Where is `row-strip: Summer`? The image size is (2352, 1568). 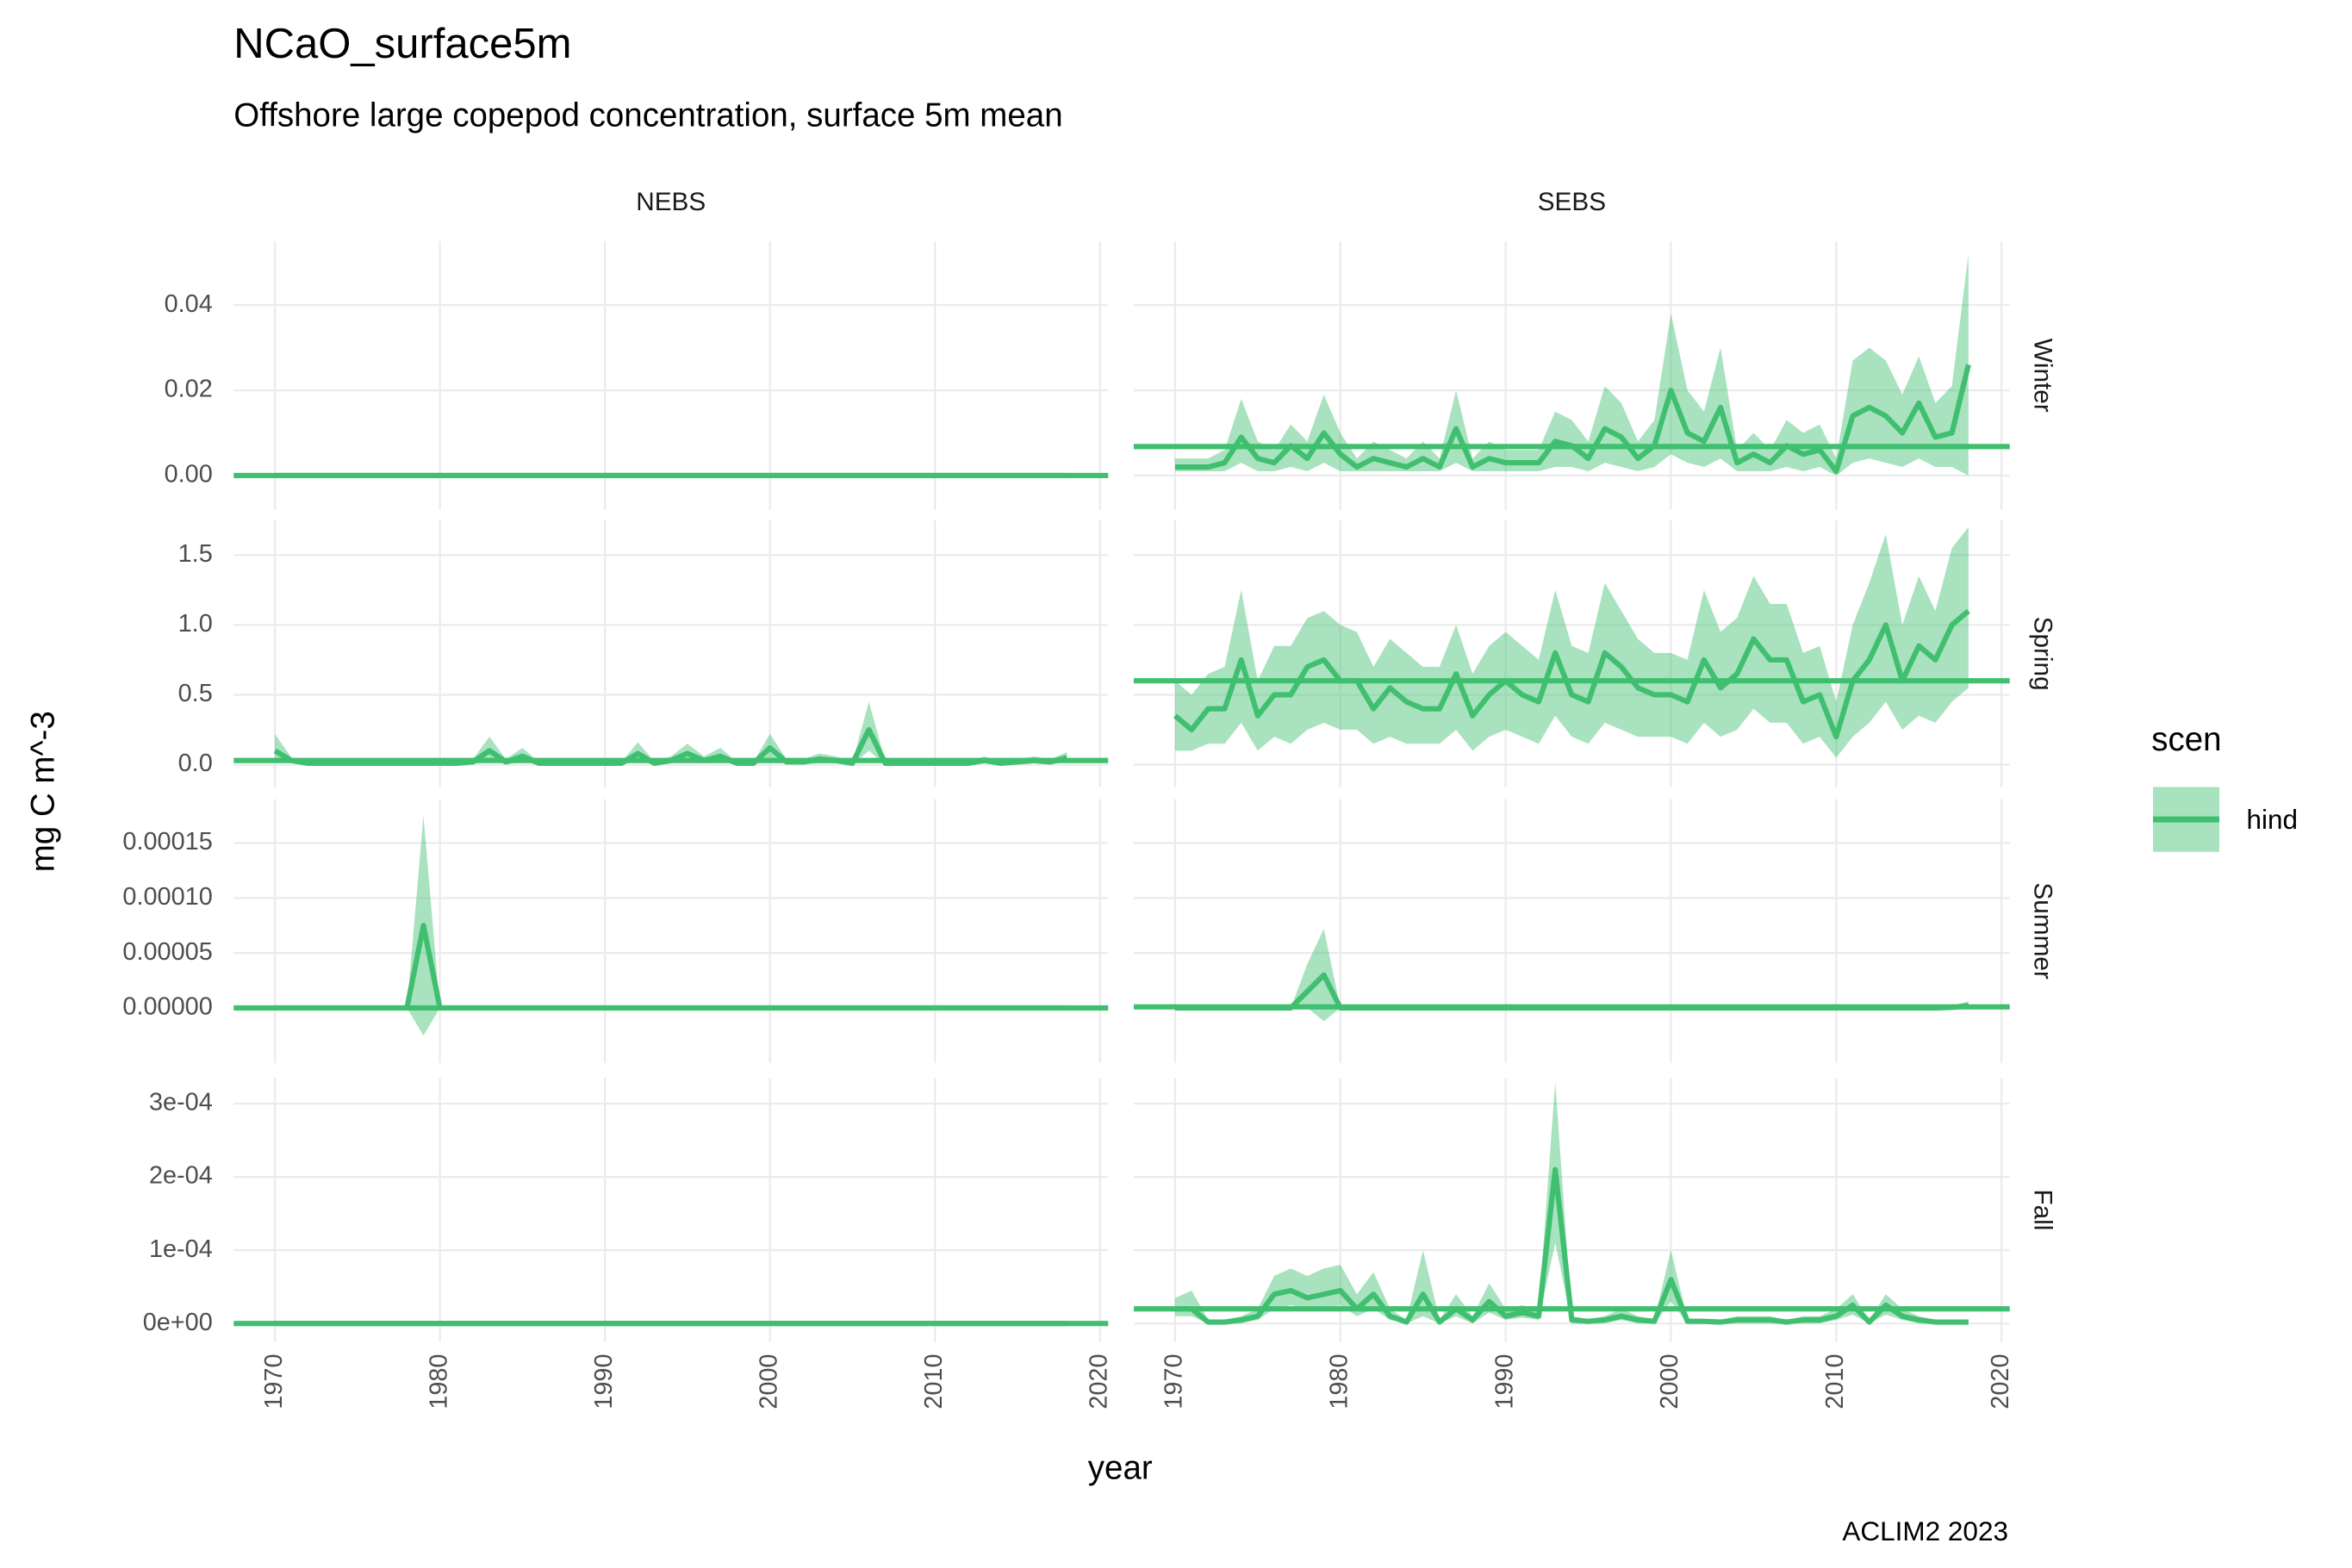 row-strip: Summer is located at coordinates (2043, 931).